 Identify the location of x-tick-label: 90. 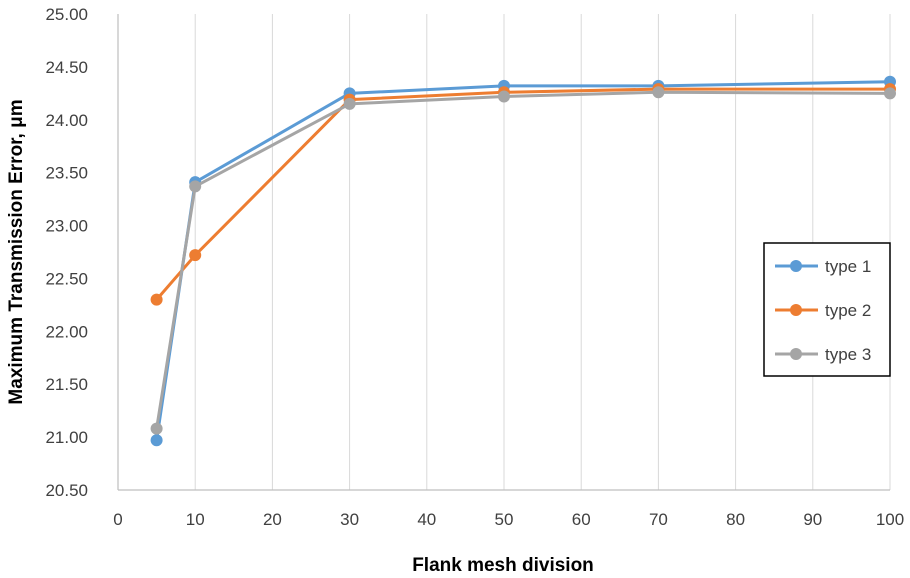
(812, 519).